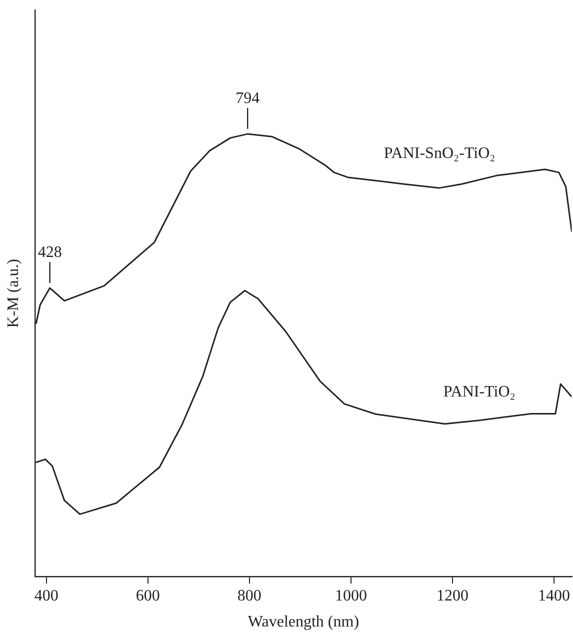 The height and width of the screenshot is (636, 573). I want to click on annotation: 428, so click(50, 252).